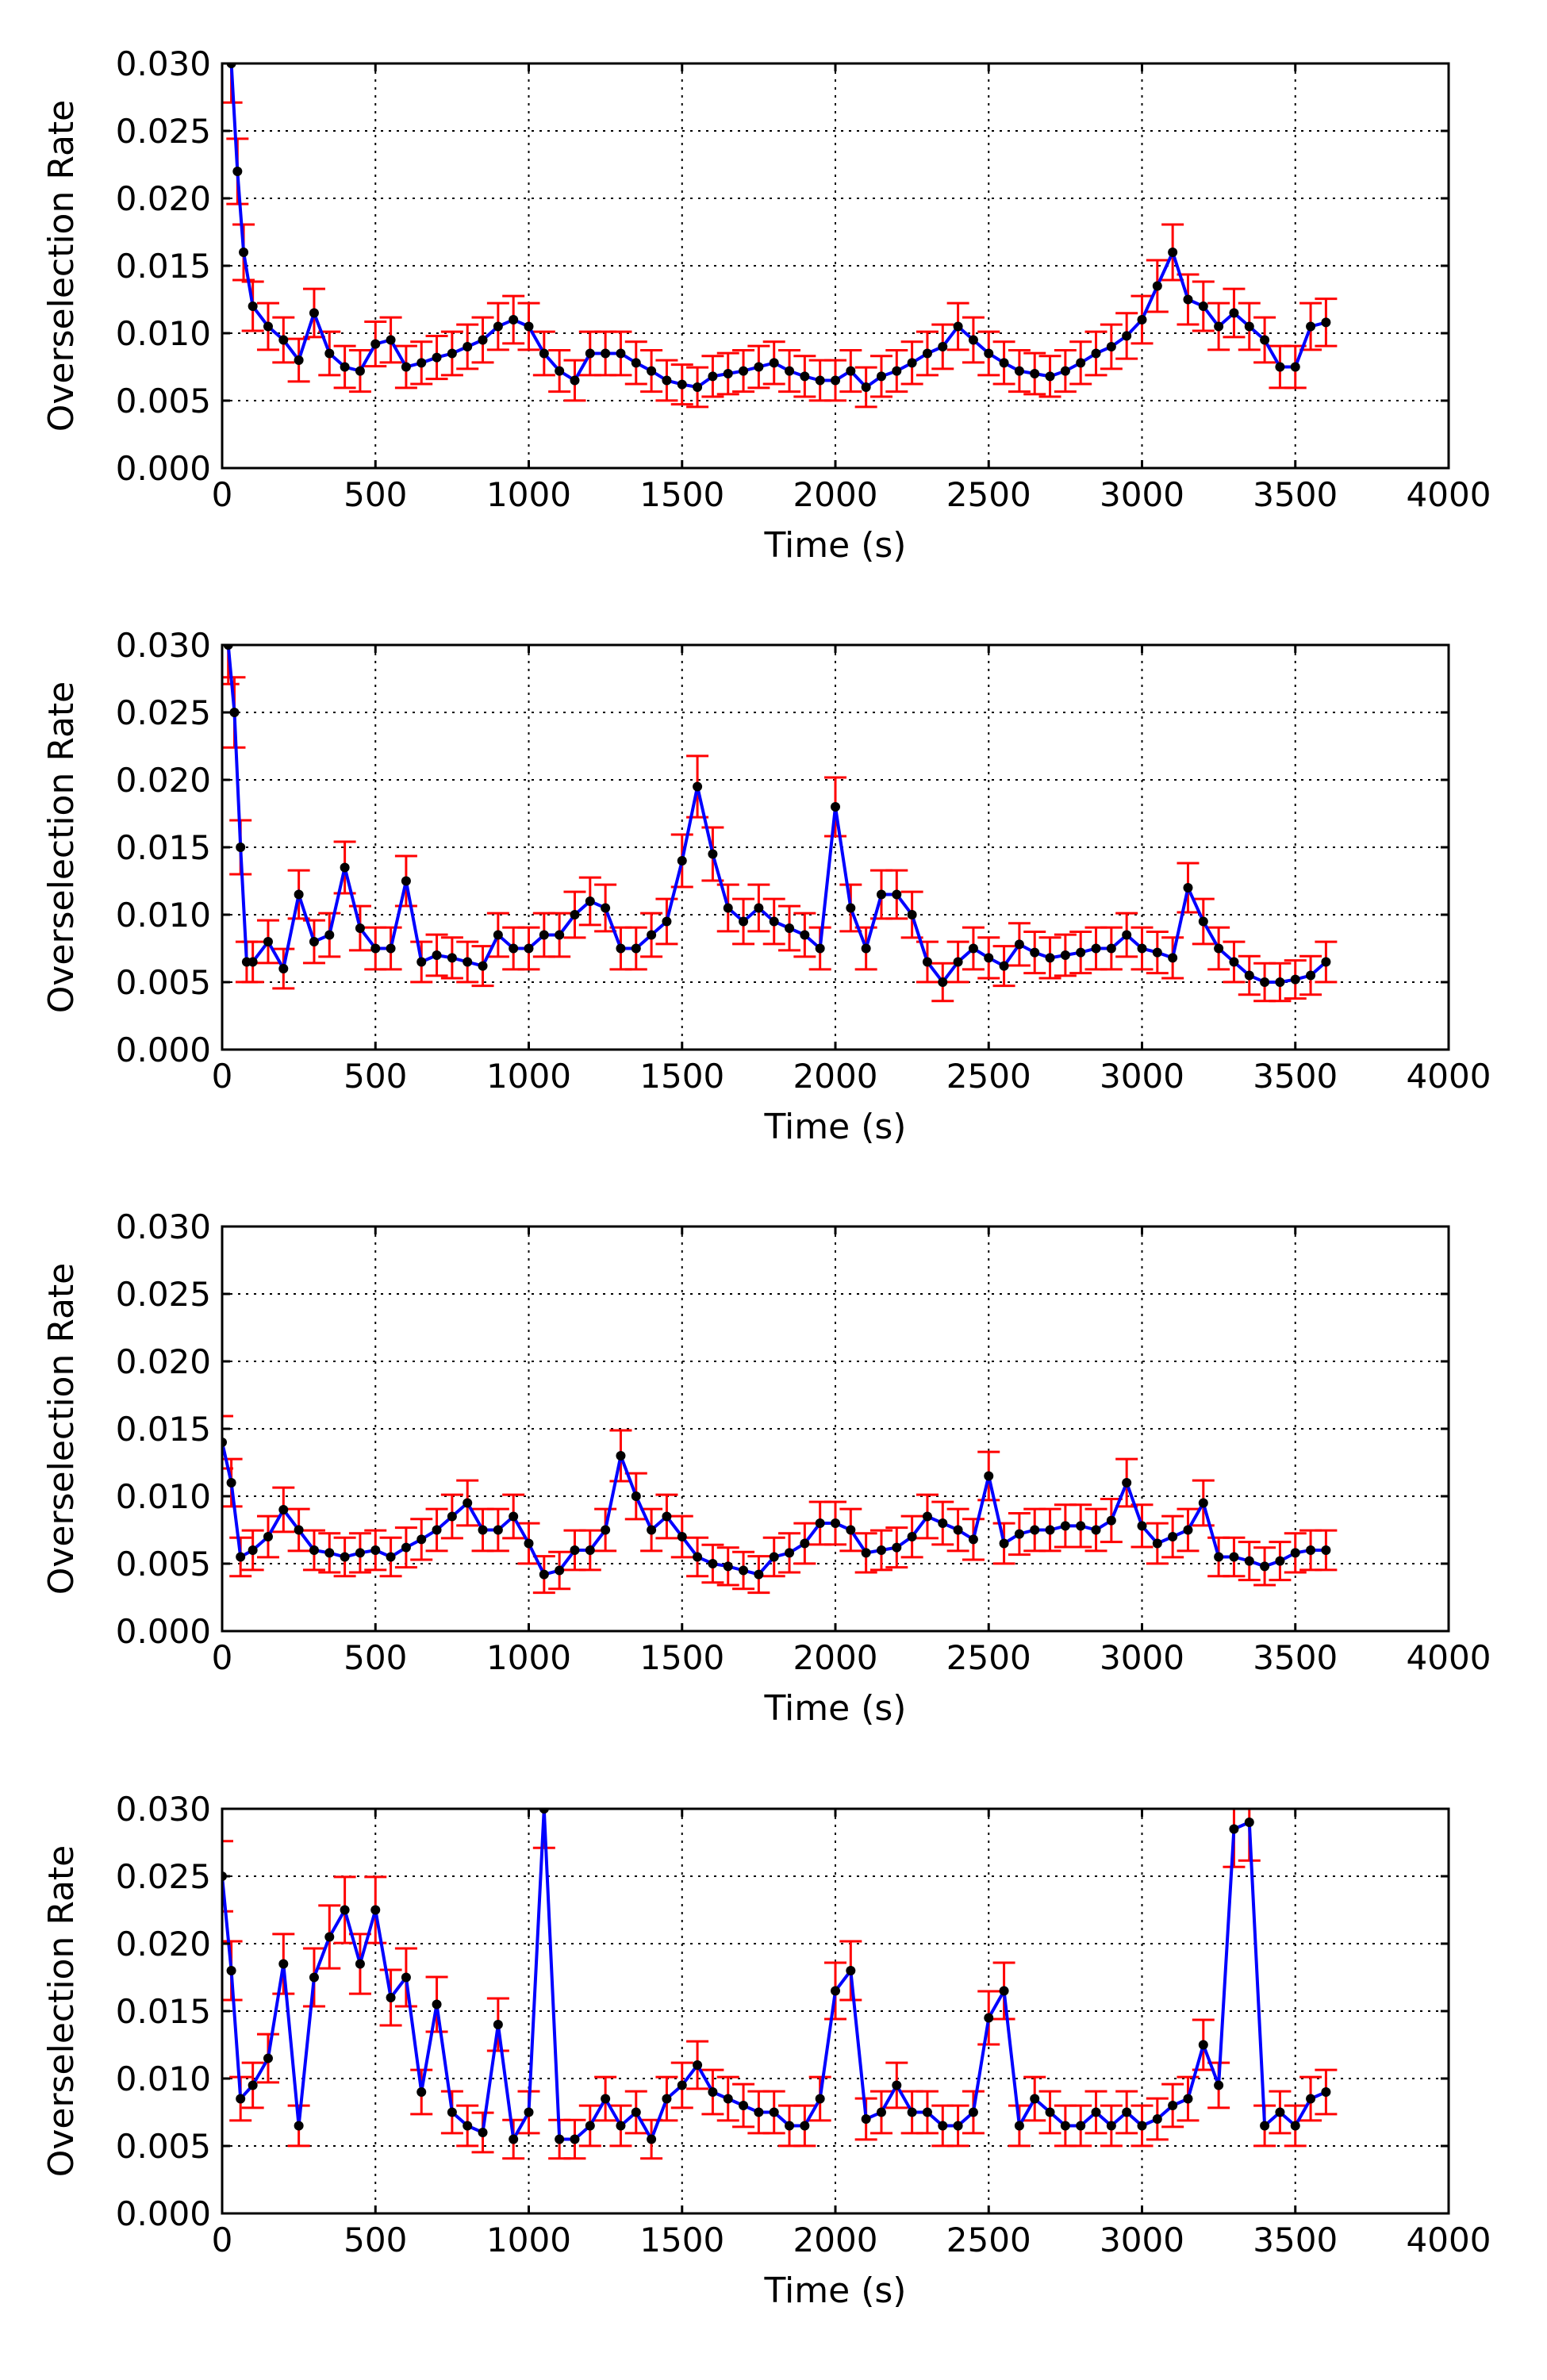 Image resolution: width=1547 pixels, height=2380 pixels. I want to click on x-tick-label: 0, so click(222, 2240).